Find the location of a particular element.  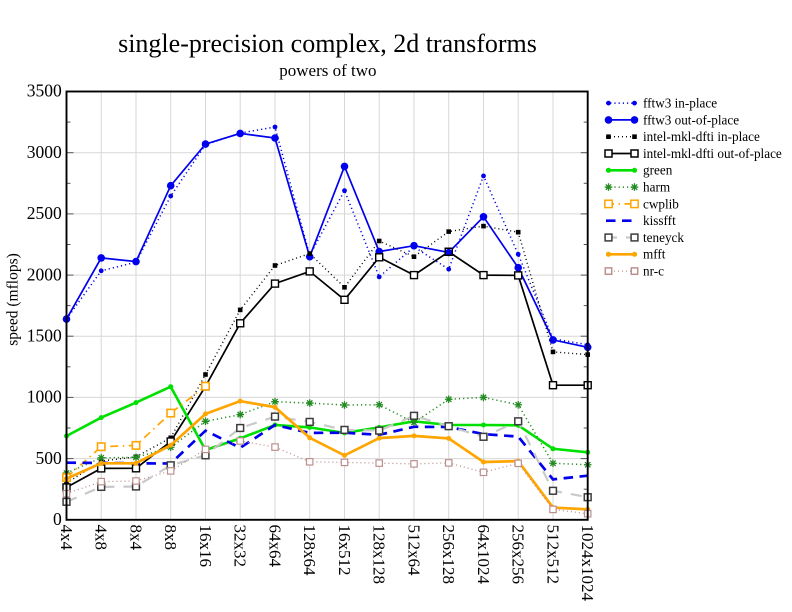

svg-text: 1024x1024 is located at coordinates (587, 563).